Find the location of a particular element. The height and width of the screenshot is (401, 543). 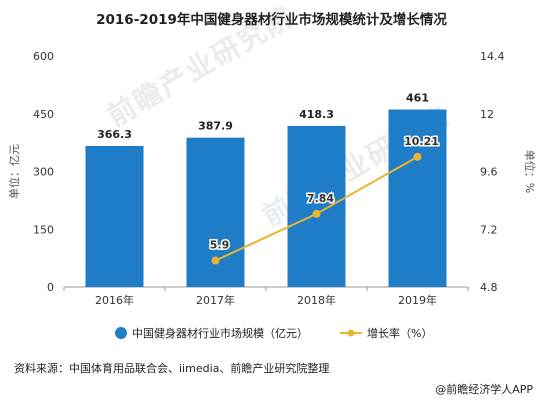

y-right-tick-label: 14.4 is located at coordinates (492, 56).